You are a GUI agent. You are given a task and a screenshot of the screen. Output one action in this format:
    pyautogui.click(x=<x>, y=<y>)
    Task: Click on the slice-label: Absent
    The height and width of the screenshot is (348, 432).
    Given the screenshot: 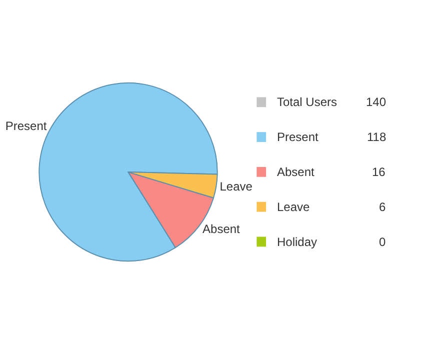 What is the action you would take?
    pyautogui.click(x=221, y=229)
    